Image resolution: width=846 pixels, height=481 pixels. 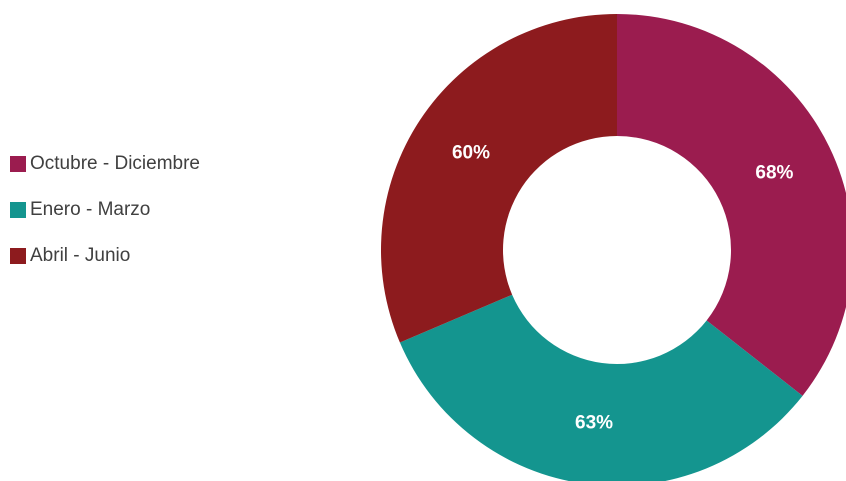 I want to click on legend-item-abril-junio: Abril - Junio, so click(x=140, y=256).